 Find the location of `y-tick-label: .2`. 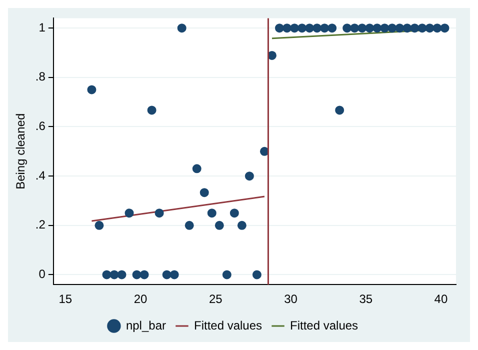

y-tick-label: .2 is located at coordinates (40, 225).